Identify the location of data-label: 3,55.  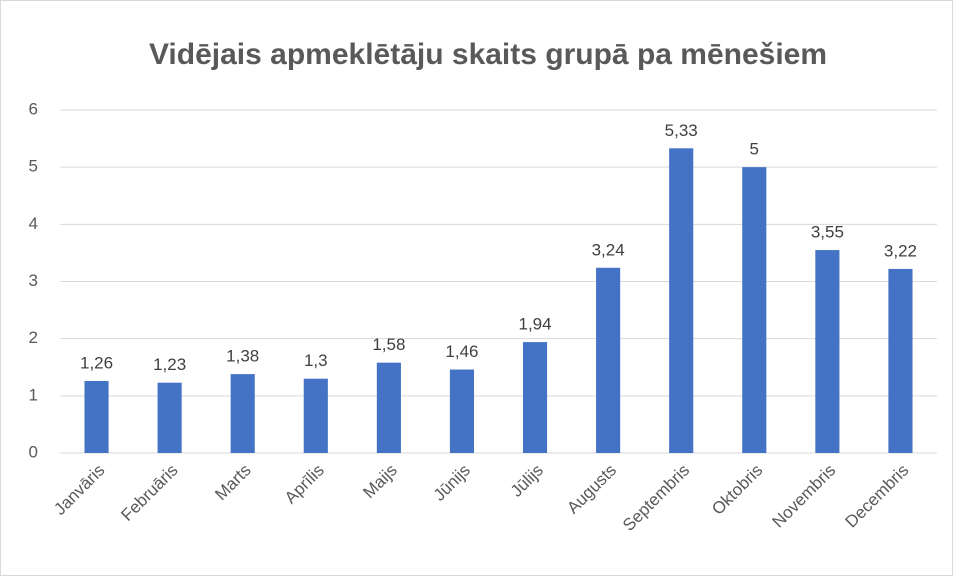
(827, 232).